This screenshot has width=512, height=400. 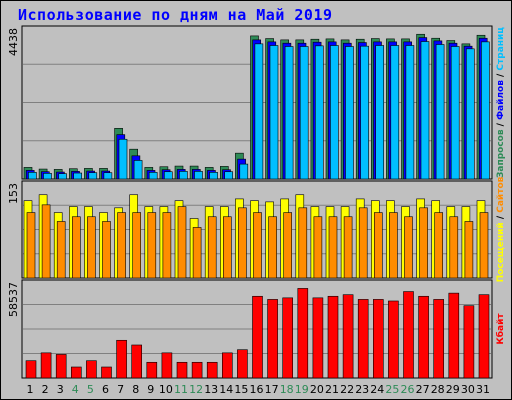 What do you see at coordinates (211, 389) in the screenshot?
I see `x-tick-label: 13` at bounding box center [211, 389].